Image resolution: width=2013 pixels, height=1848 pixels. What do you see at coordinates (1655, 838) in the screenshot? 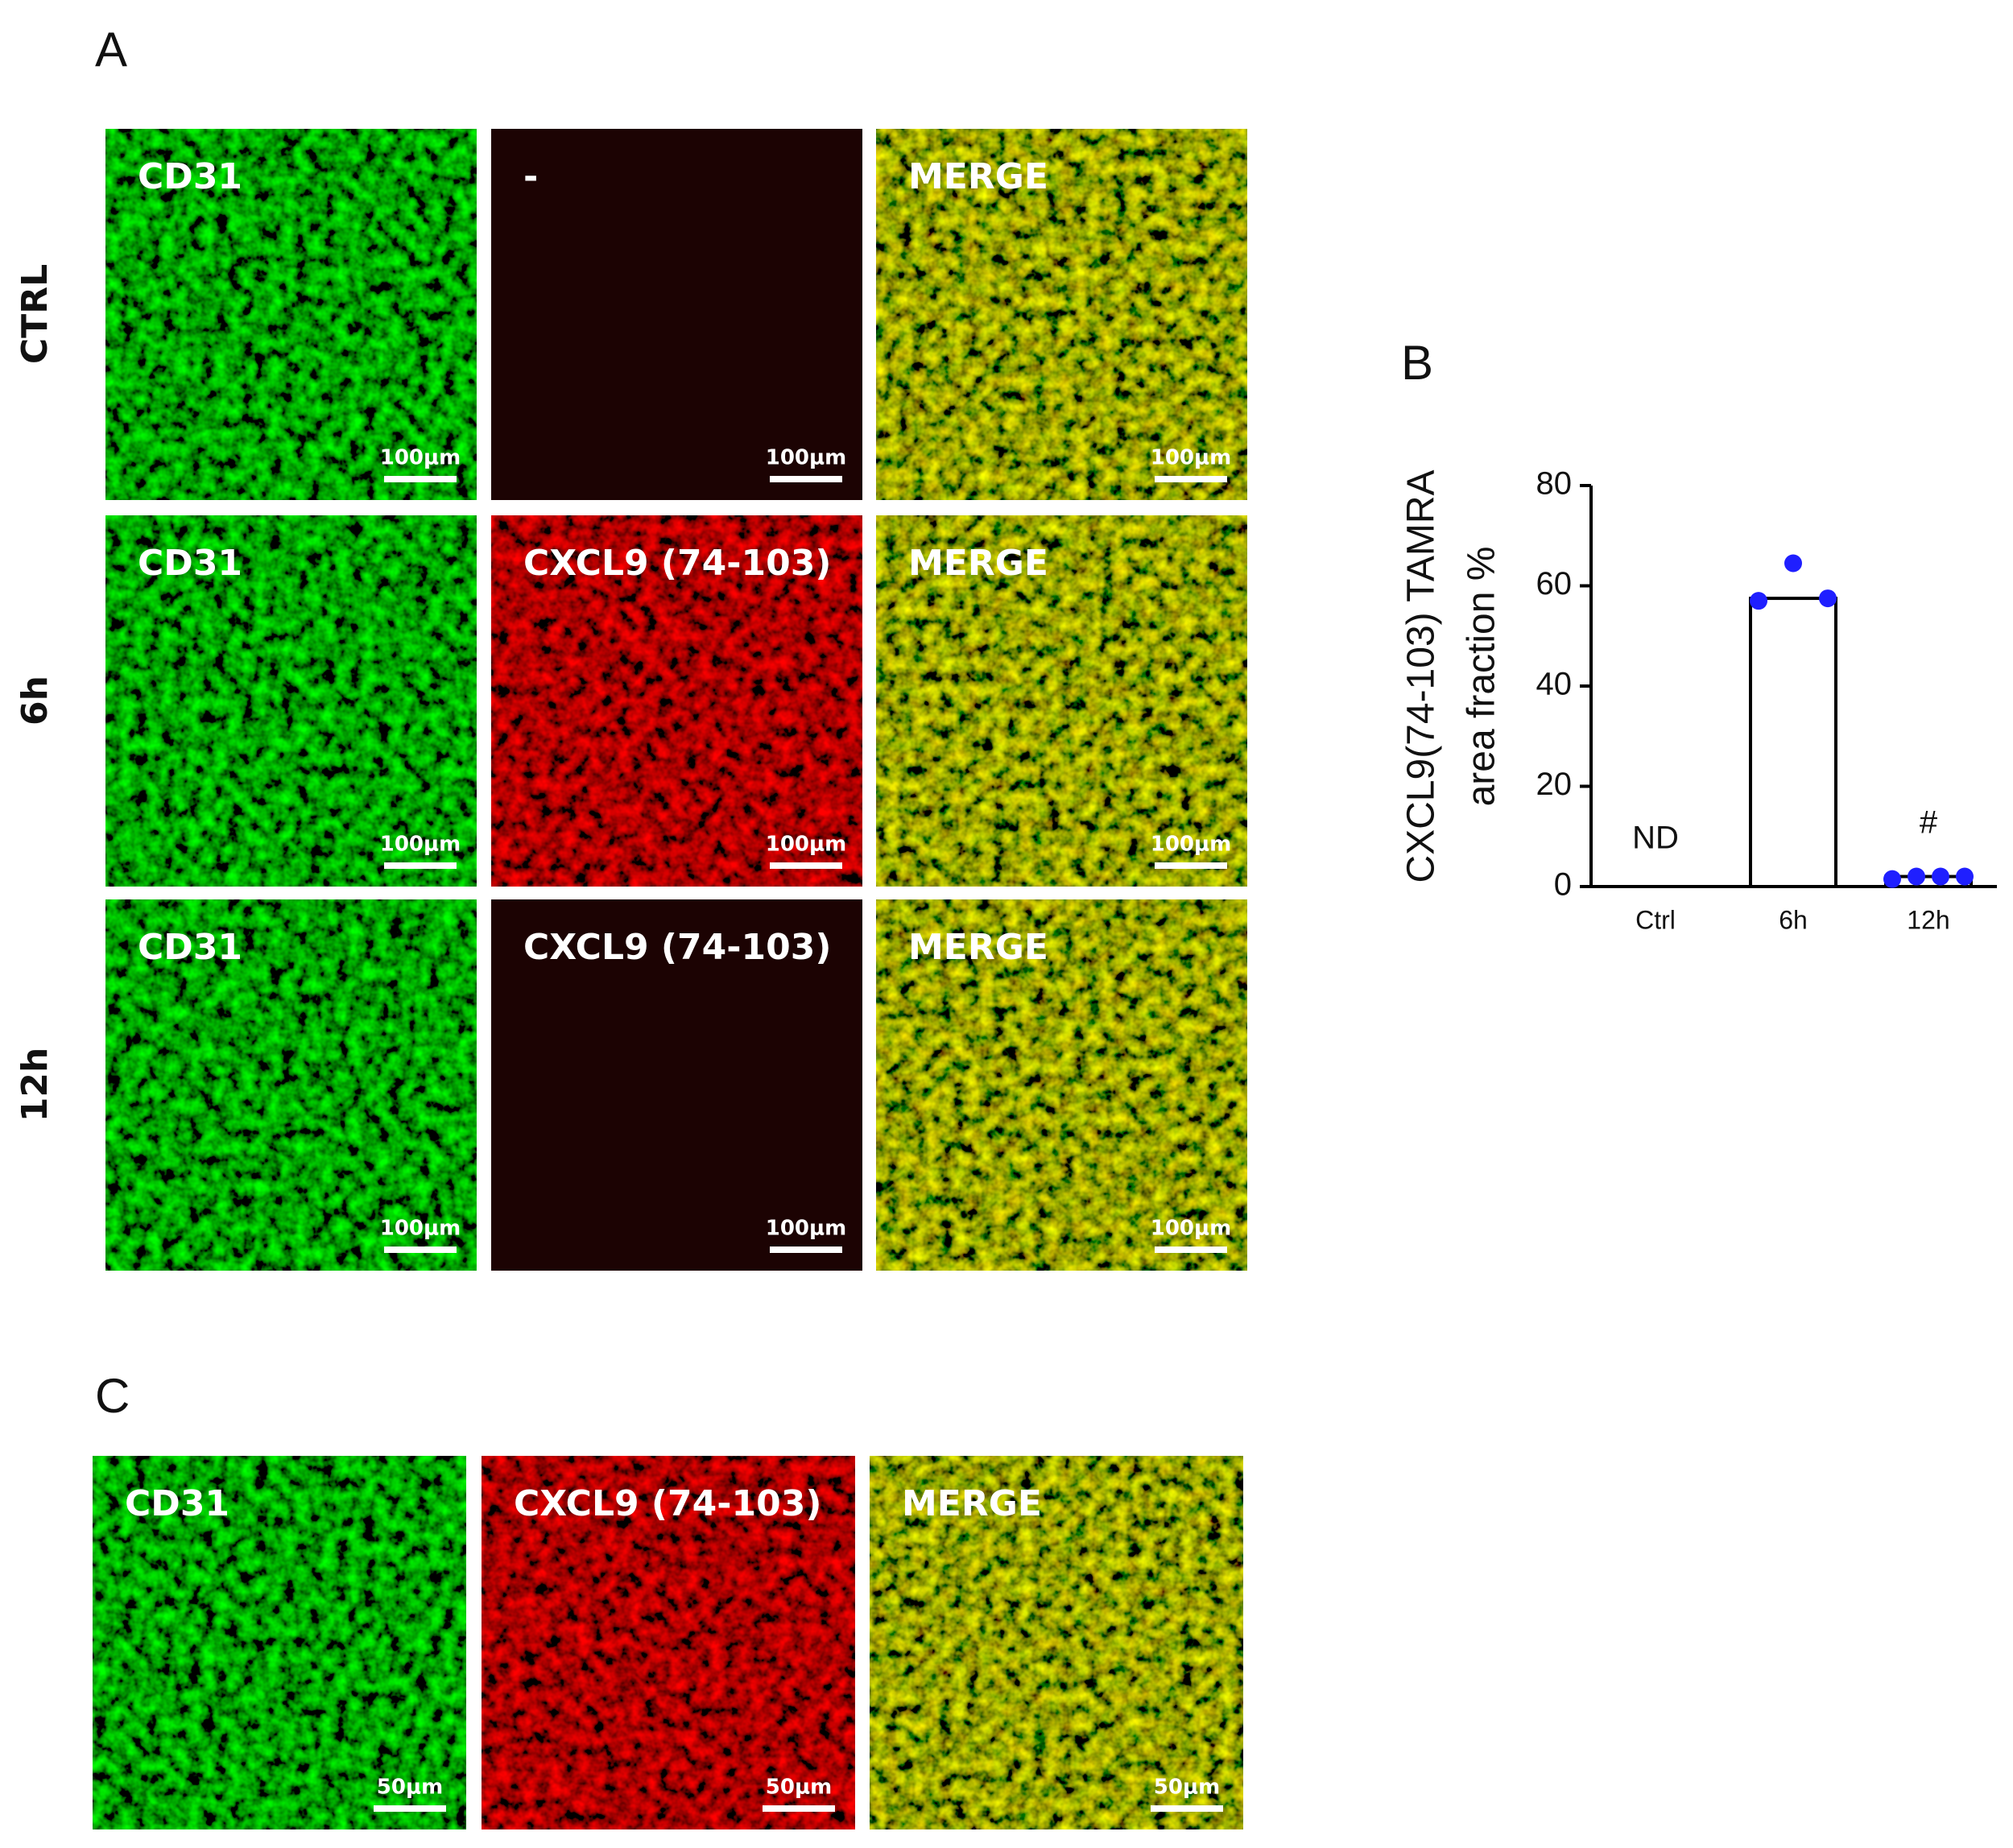
I see `annotation: ND` at bounding box center [1655, 838].